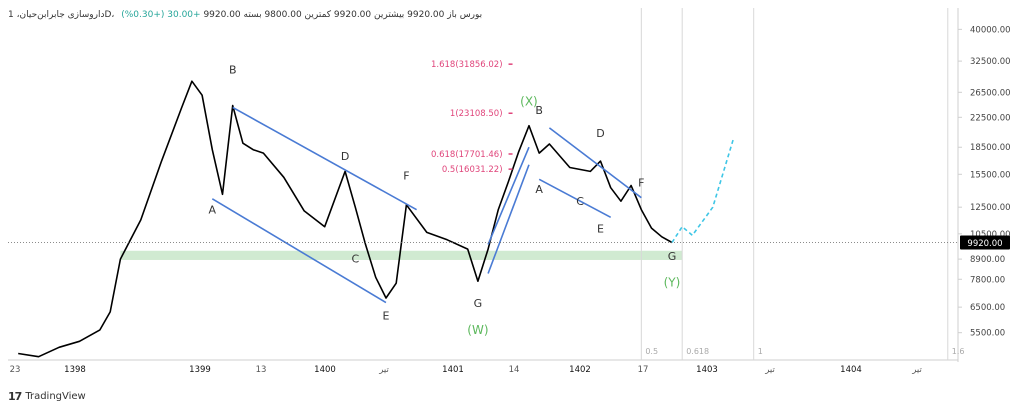  I want to click on x-tick-label: 13, so click(261, 370).